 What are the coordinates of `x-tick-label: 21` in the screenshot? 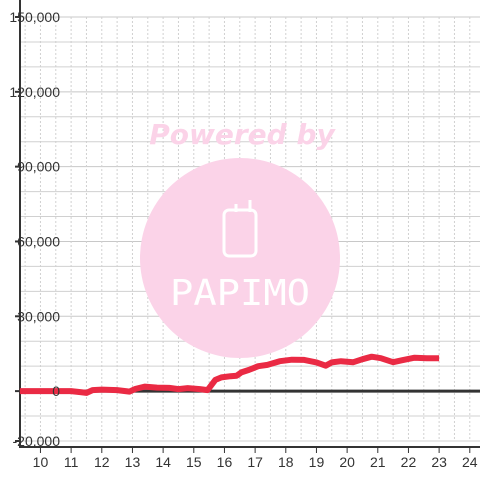 It's located at (378, 462).